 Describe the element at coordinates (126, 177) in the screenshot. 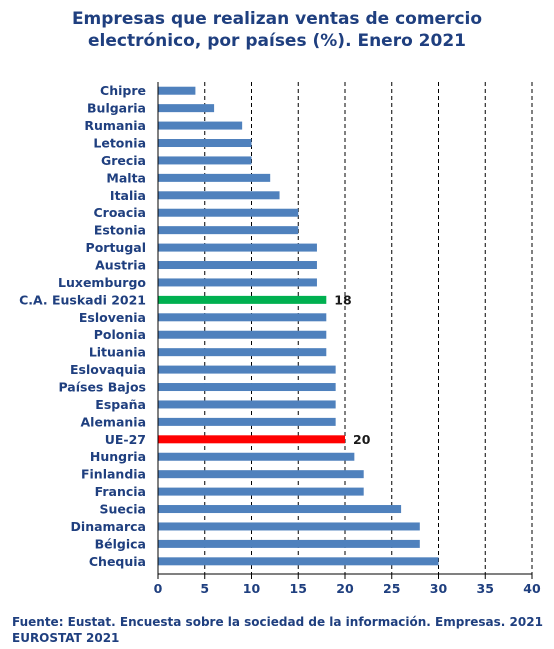

I see `category-label: Malta` at that location.